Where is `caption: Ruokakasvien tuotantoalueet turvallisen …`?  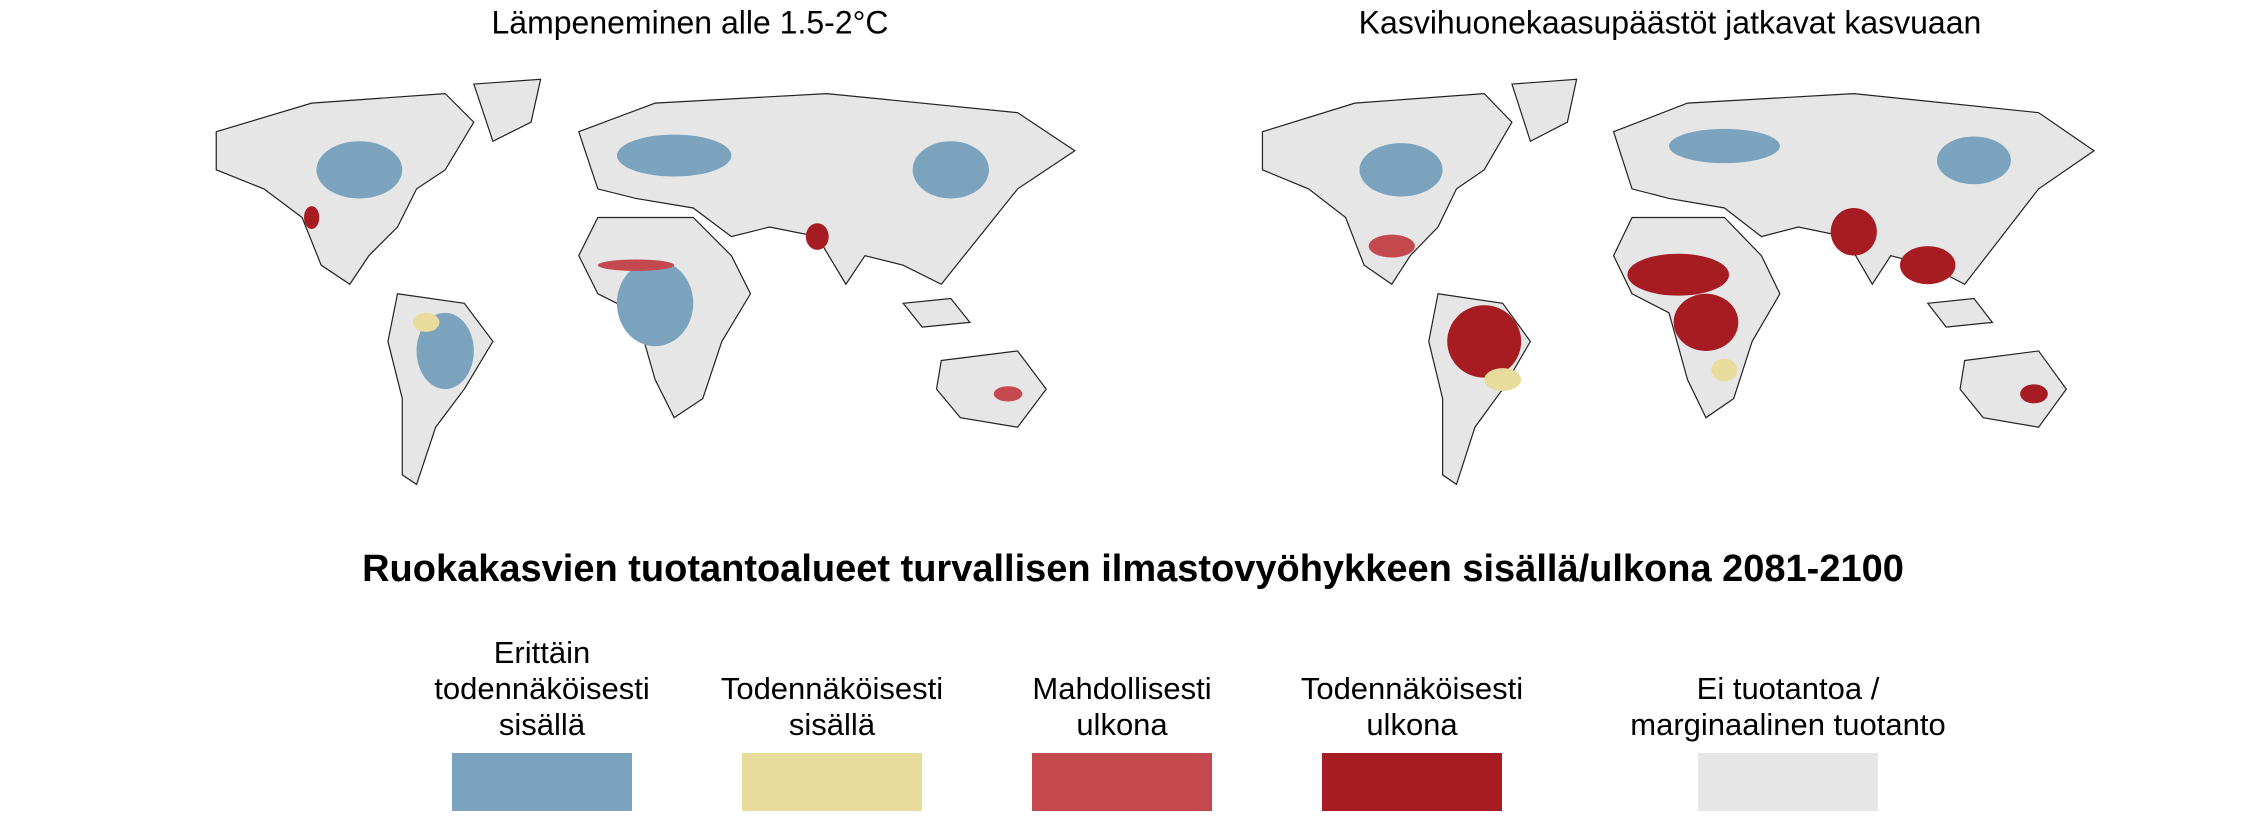
caption: Ruokakasvien tuotantoalueet turvallisen … is located at coordinates (1133, 569).